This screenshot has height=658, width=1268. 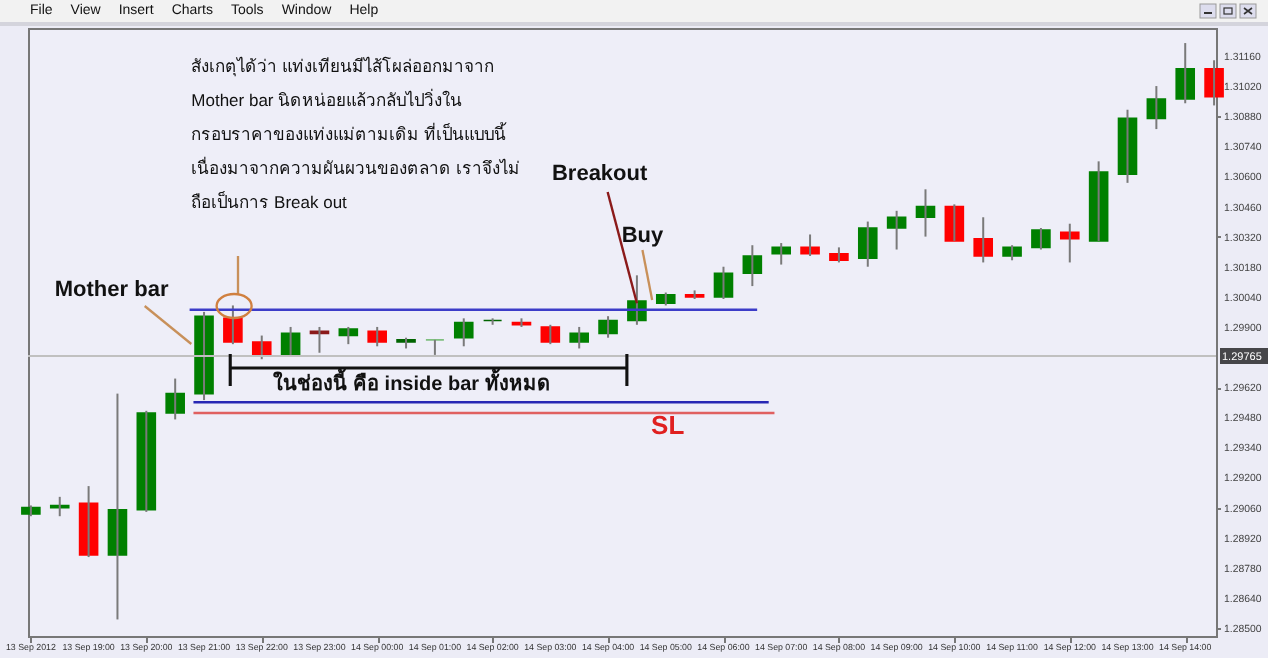 What do you see at coordinates (643, 236) in the screenshot?
I see `annotation: Buy` at bounding box center [643, 236].